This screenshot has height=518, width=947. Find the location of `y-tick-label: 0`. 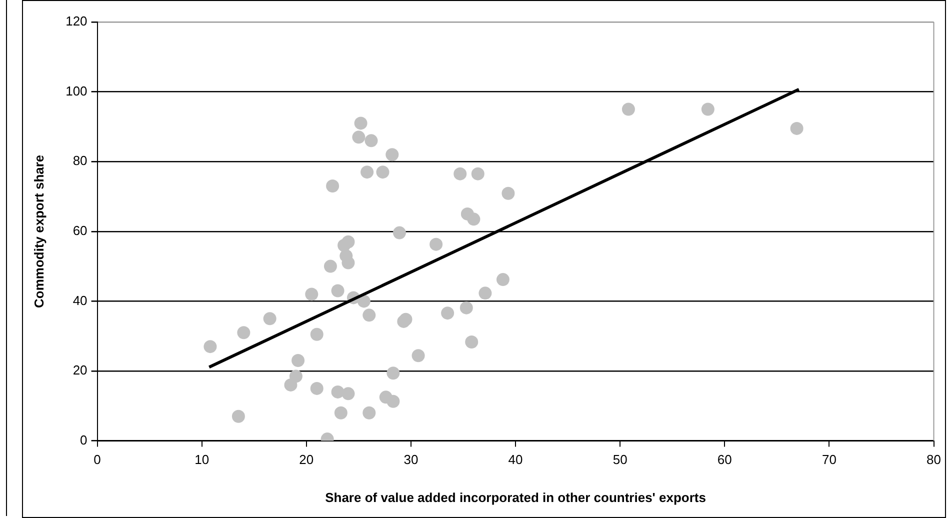

y-tick-label: 0 is located at coordinates (84, 440).